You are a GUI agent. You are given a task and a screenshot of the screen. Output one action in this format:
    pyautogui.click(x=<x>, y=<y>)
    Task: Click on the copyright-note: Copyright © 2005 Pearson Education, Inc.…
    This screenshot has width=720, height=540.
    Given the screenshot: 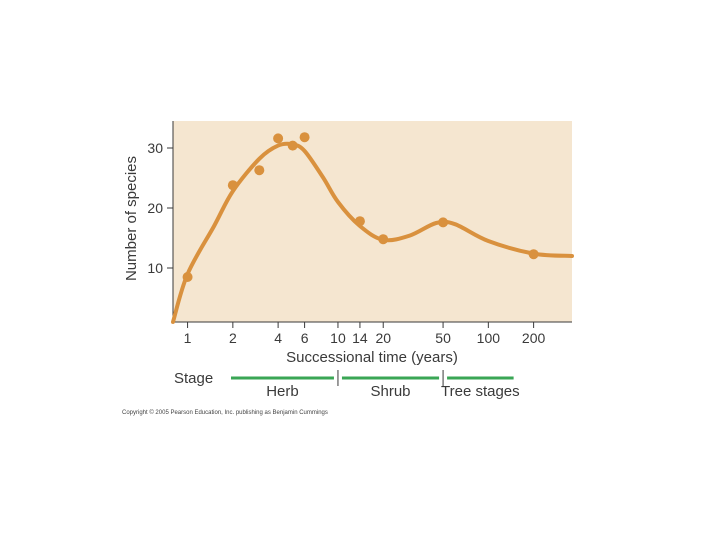 What is the action you would take?
    pyautogui.click(x=225, y=413)
    